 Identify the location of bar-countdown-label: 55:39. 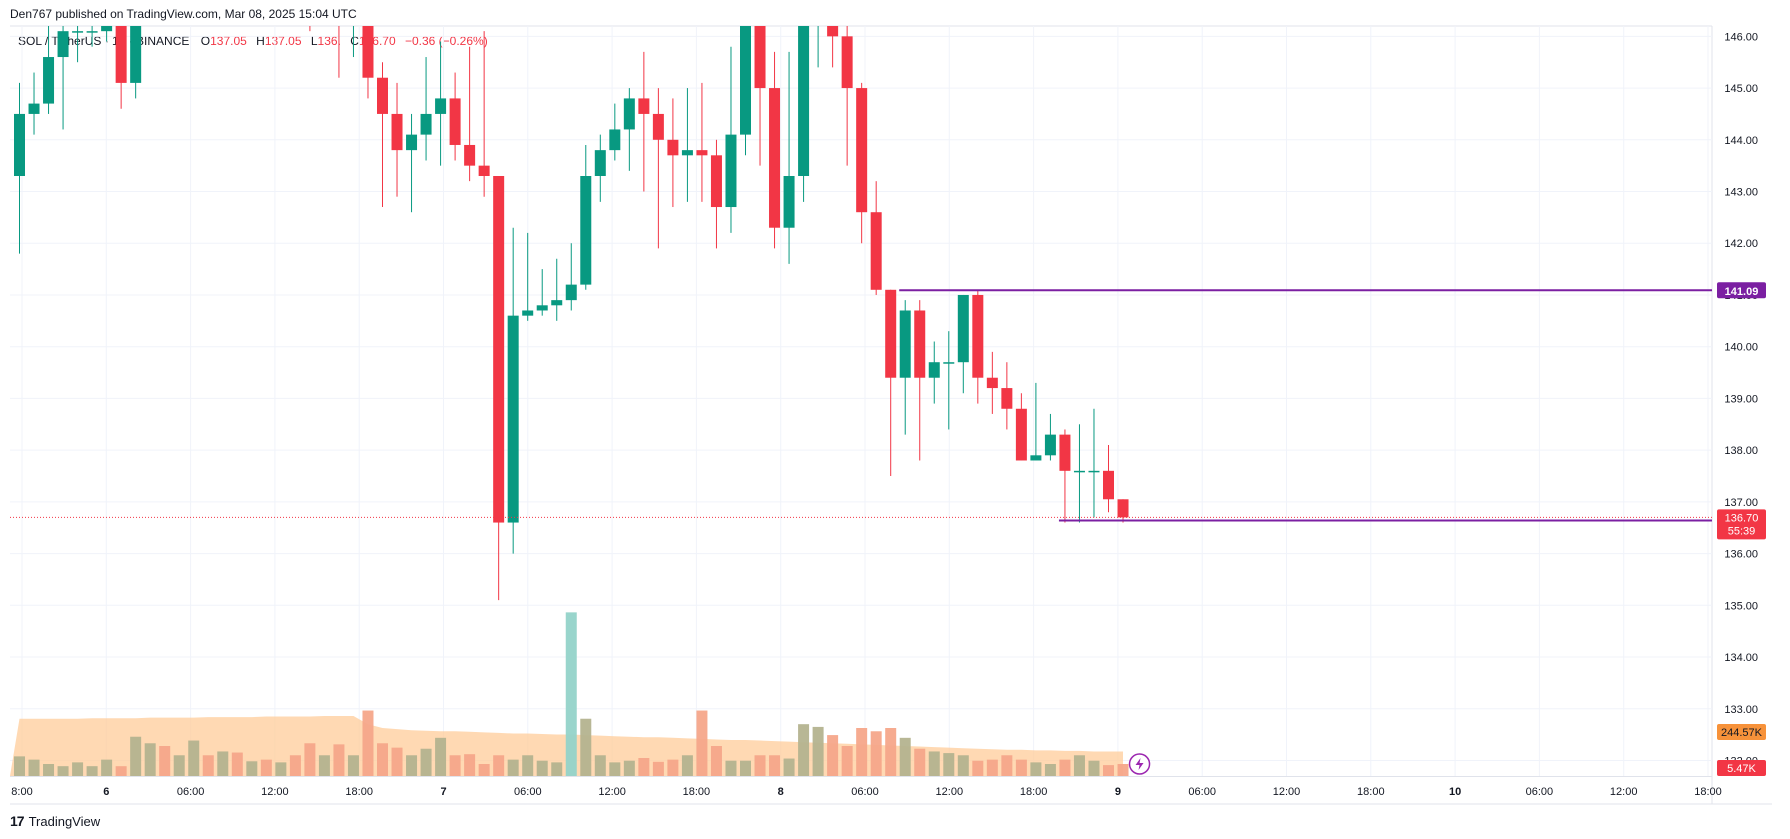
(1742, 531).